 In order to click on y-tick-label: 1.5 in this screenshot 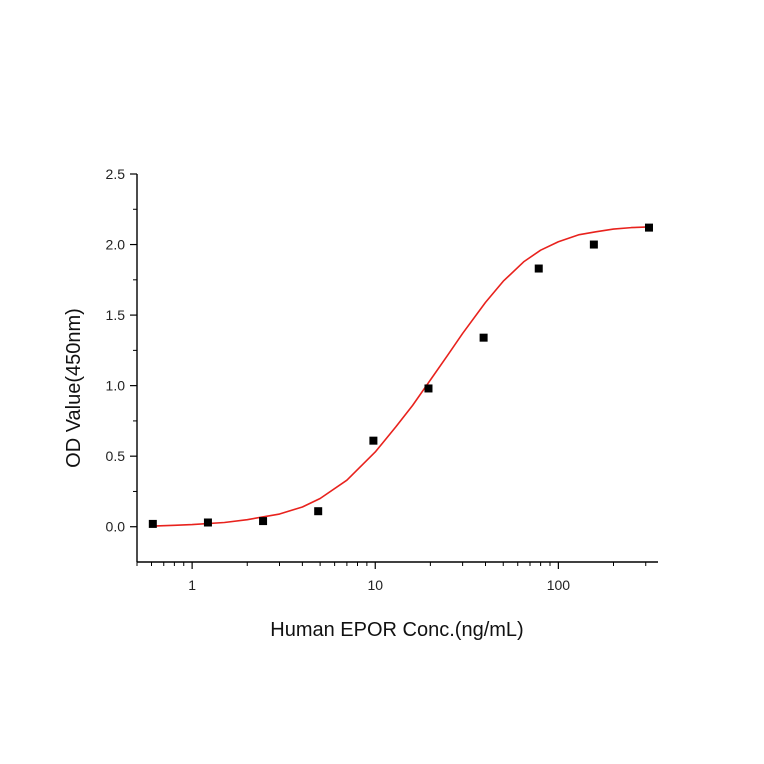, I will do `click(116, 315)`.